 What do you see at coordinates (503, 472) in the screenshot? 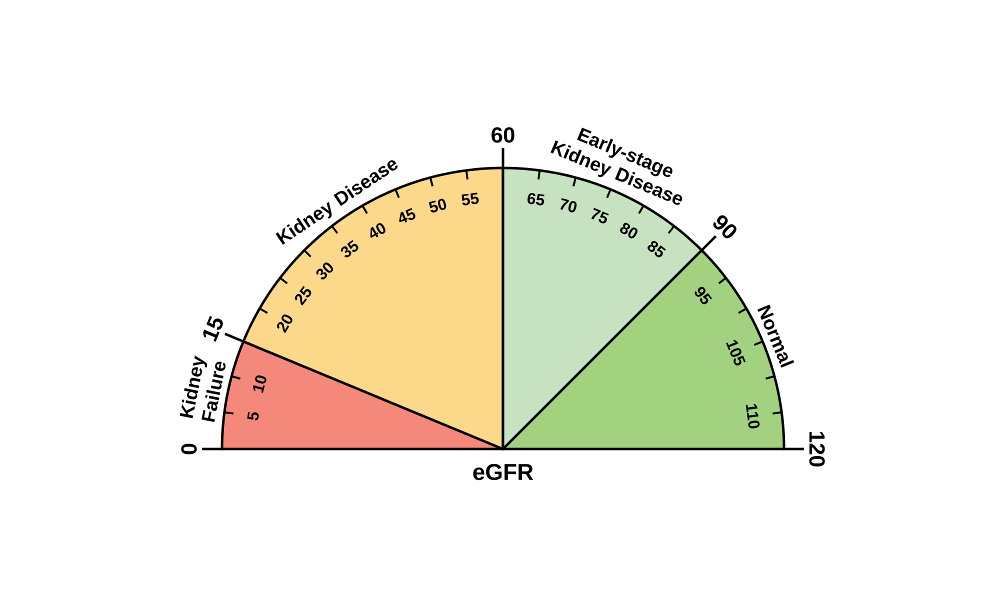
I see `text: eGFR` at bounding box center [503, 472].